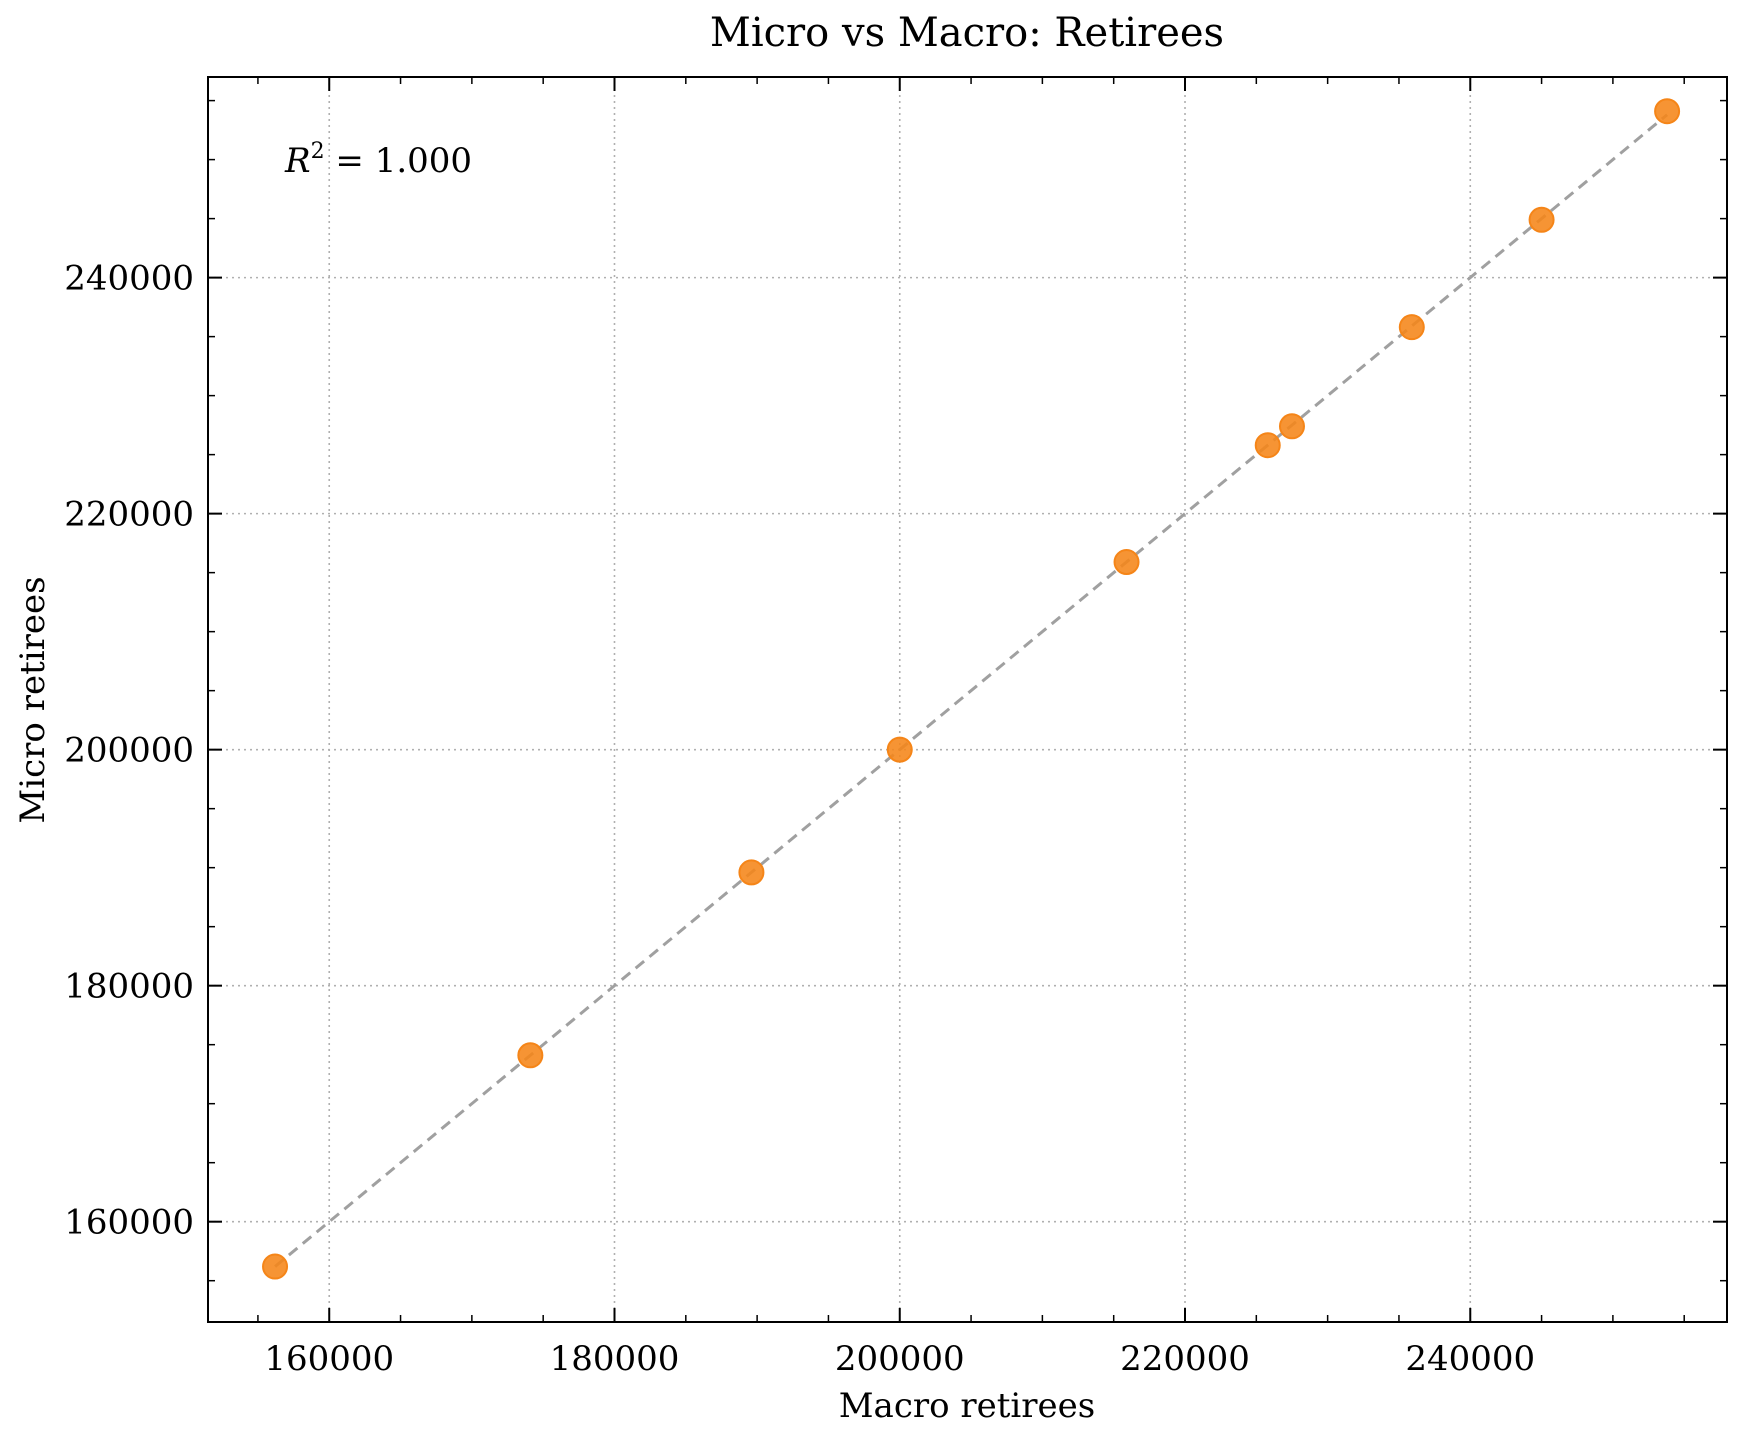  I want to click on r-squared-exponent: 2, so click(318, 151).